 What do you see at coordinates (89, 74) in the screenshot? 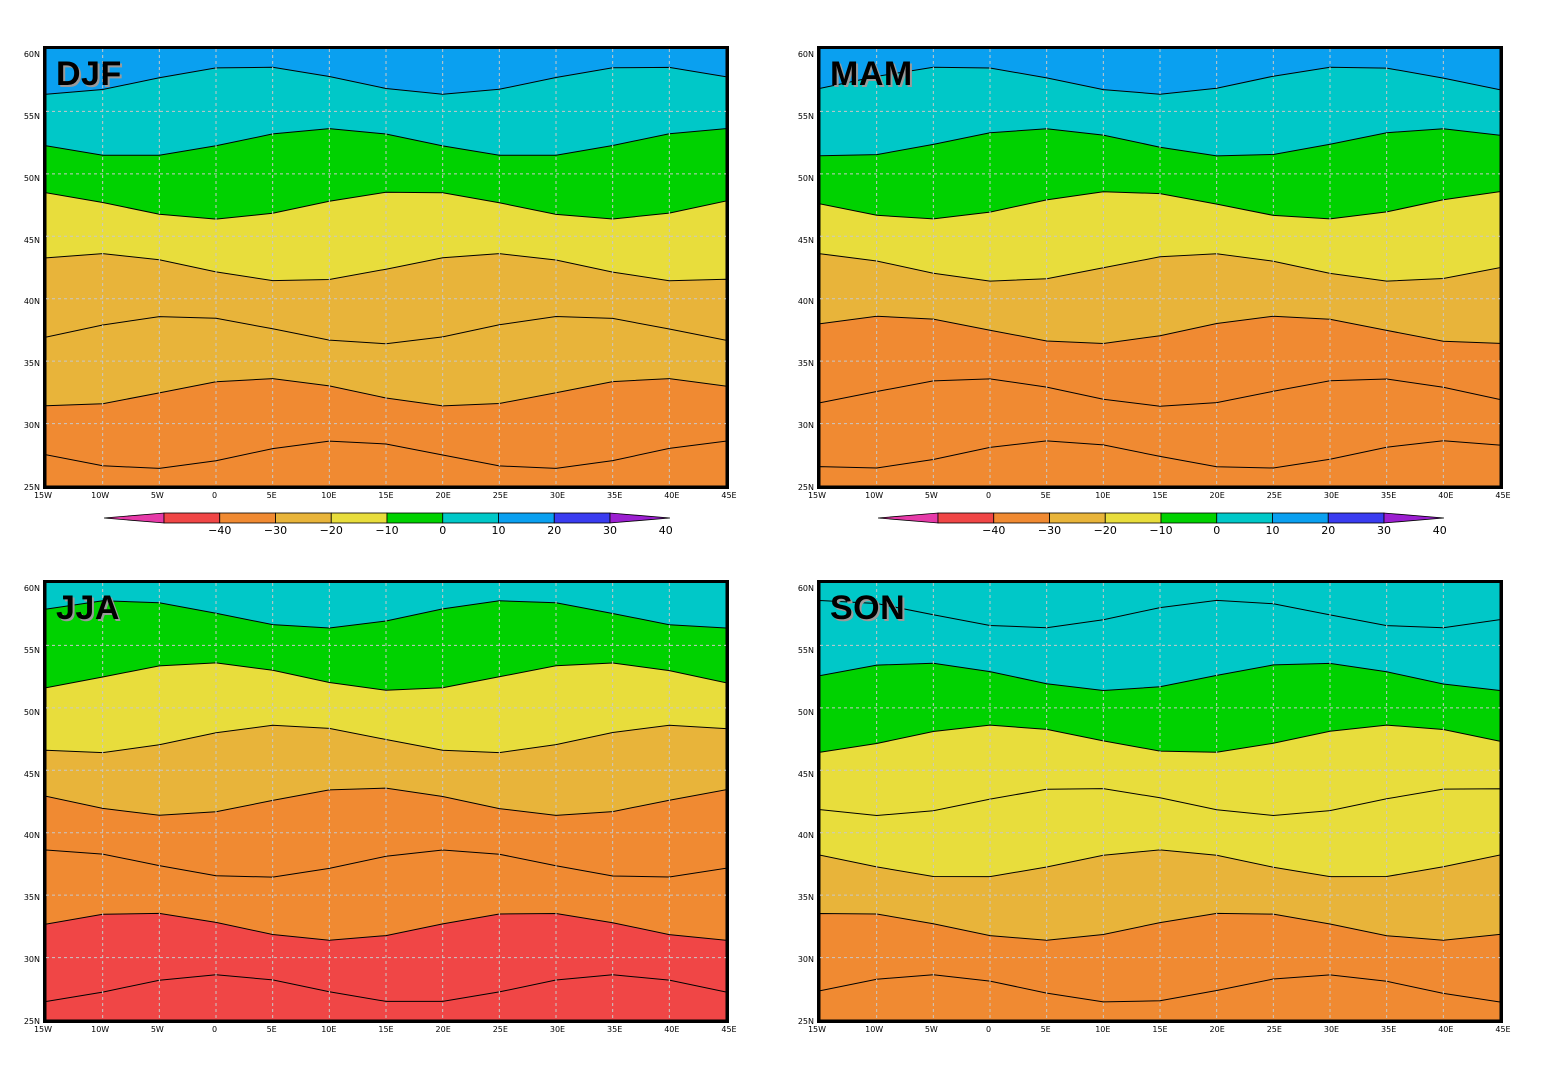
I see `season-label-djf: DJF` at bounding box center [89, 74].